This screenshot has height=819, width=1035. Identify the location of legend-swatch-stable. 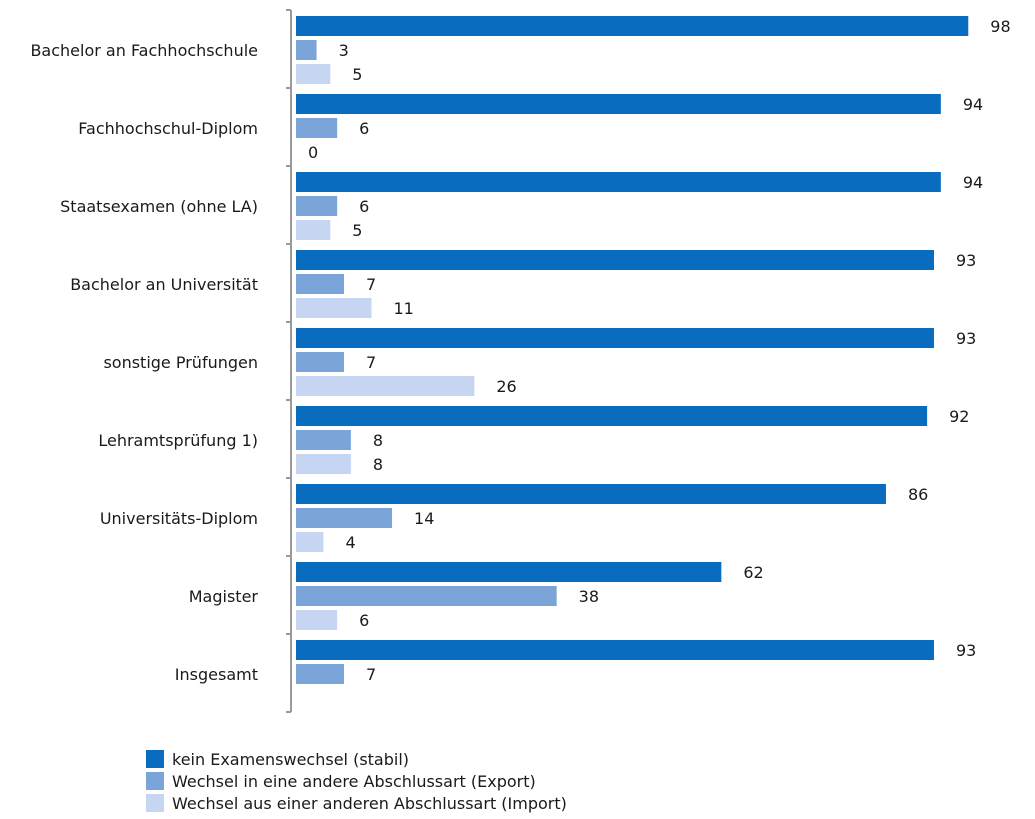
(155, 759).